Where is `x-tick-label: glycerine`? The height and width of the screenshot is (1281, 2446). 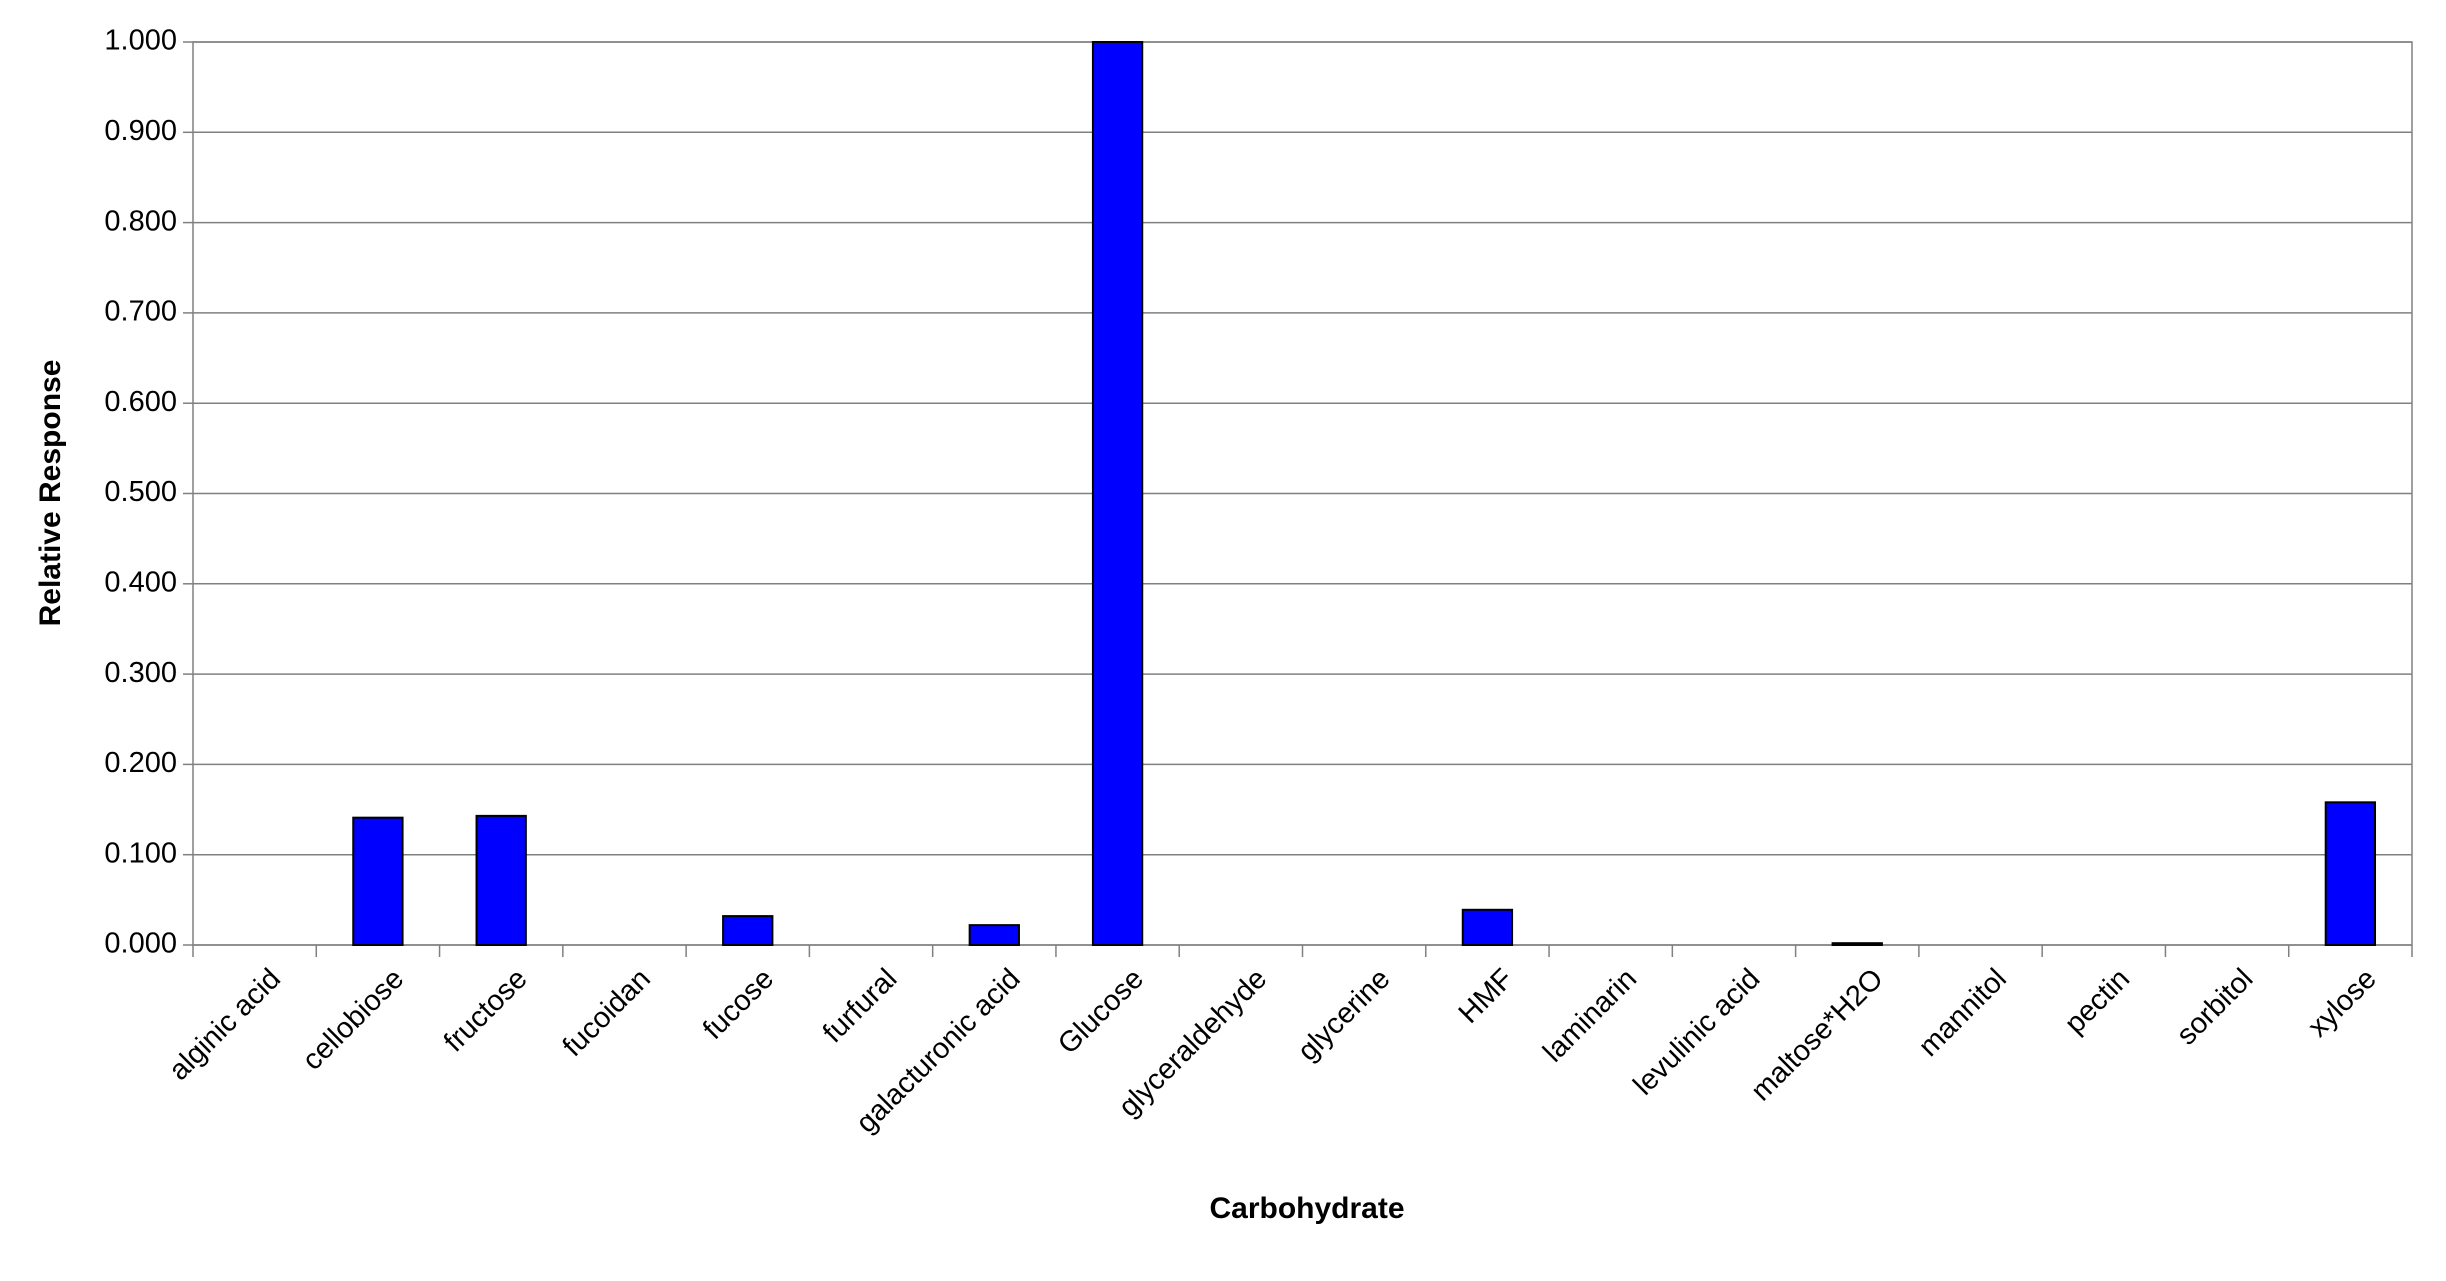 x-tick-label: glycerine is located at coordinates (1344, 1015).